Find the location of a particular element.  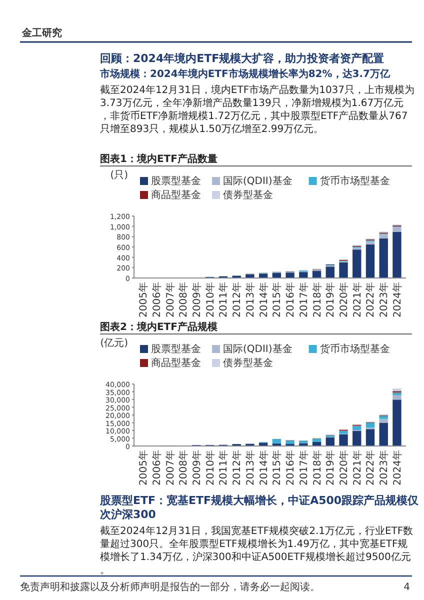

text: 免责声明和披露以及分析师声明是报告的一部分，请务必一起阅读。 is located at coordinates (170, 587).